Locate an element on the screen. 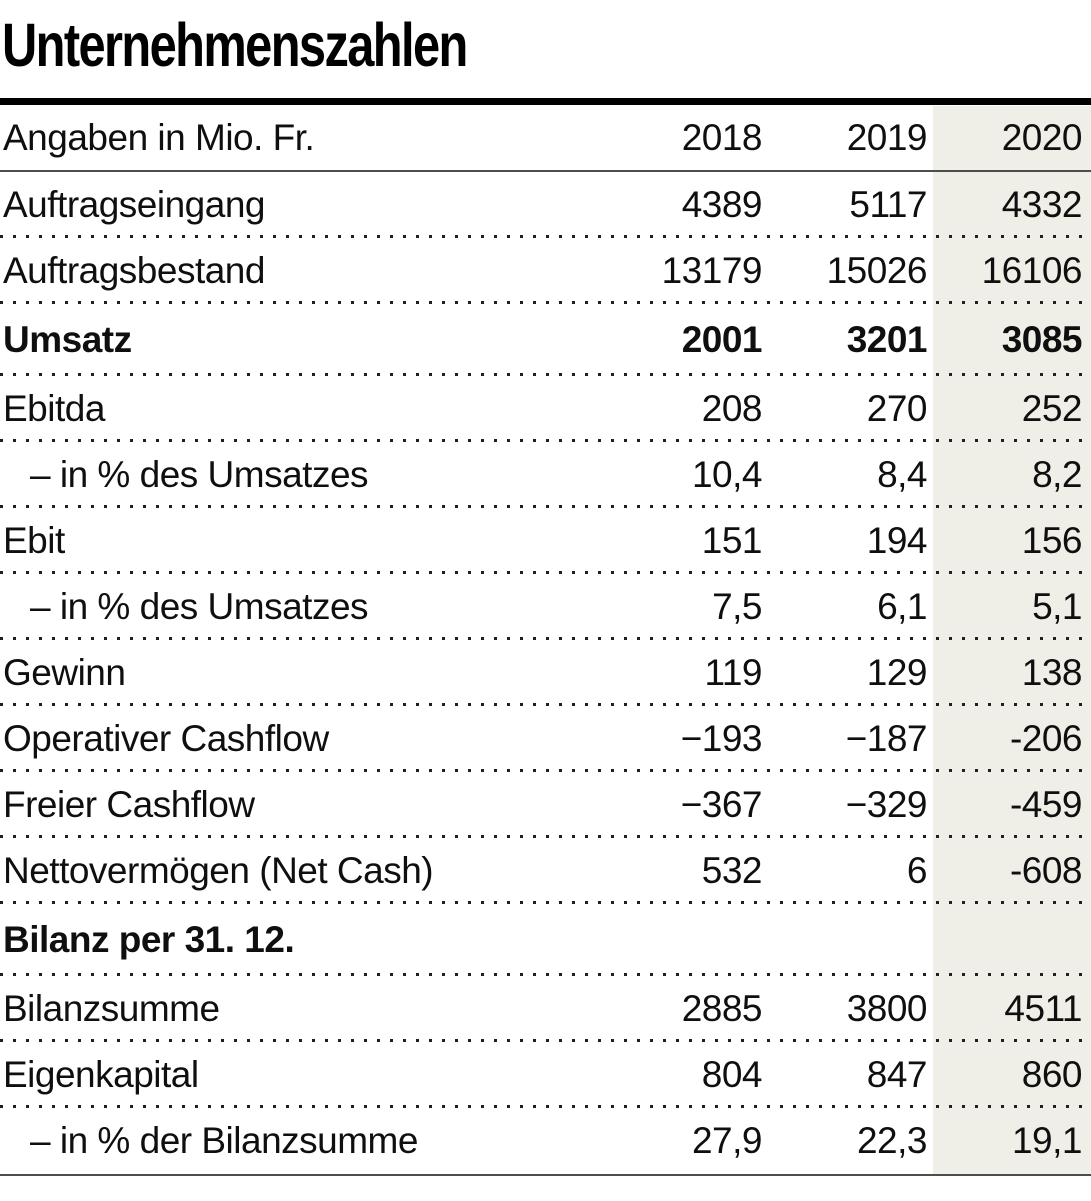 The height and width of the screenshot is (1201, 1091). section-label: Bilanz per 31. 12. is located at coordinates (149, 939).